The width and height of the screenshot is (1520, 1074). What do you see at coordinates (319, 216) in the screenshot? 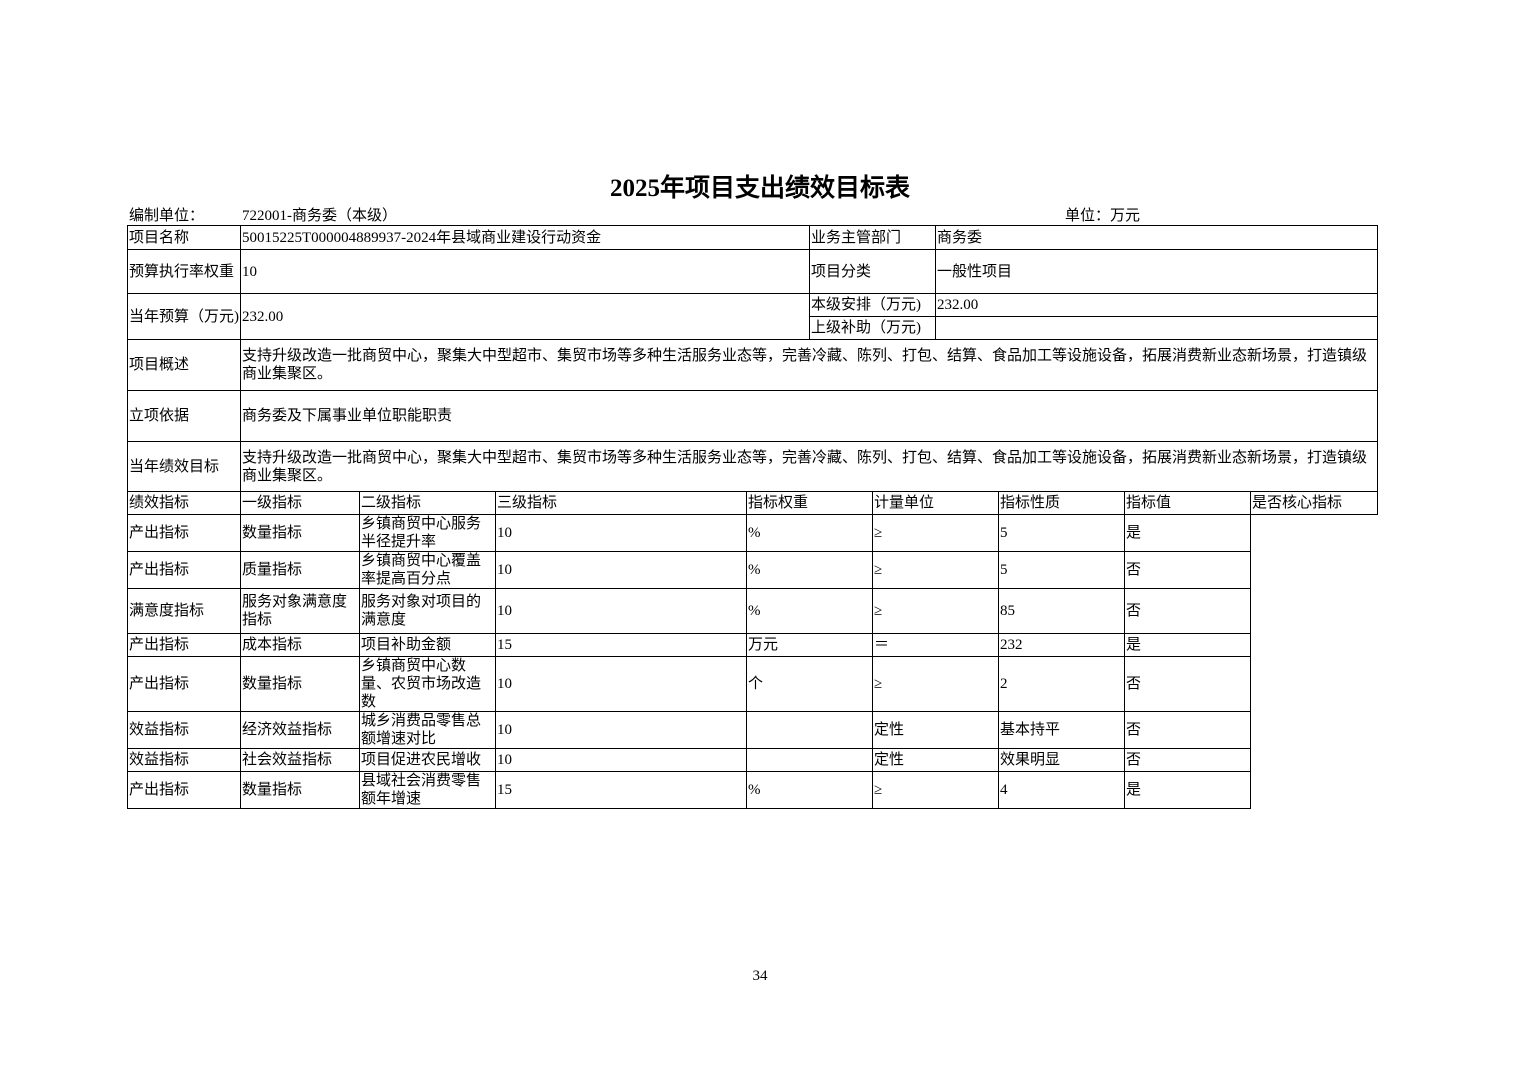
I see `org-value: 722001-商务委（本级）` at bounding box center [319, 216].